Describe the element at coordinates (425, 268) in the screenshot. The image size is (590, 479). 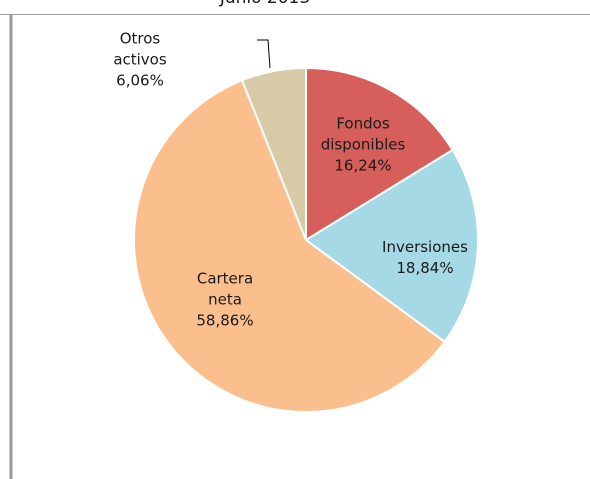
I see `value-label: 18,84%` at that location.